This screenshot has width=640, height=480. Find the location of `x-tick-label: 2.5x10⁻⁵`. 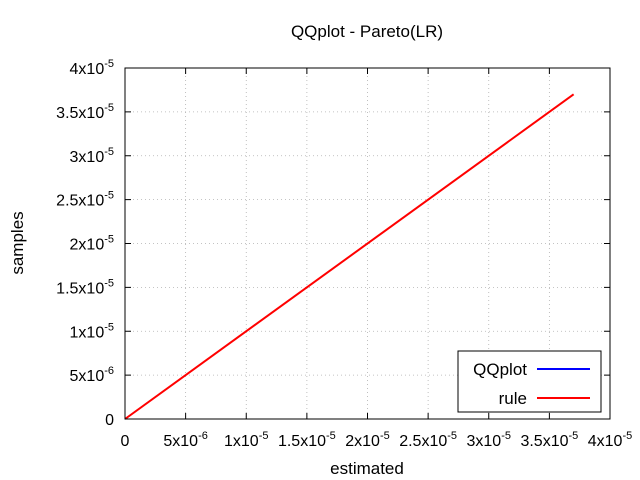

x-tick-label: 2.5x10⁻⁵ is located at coordinates (428, 440).